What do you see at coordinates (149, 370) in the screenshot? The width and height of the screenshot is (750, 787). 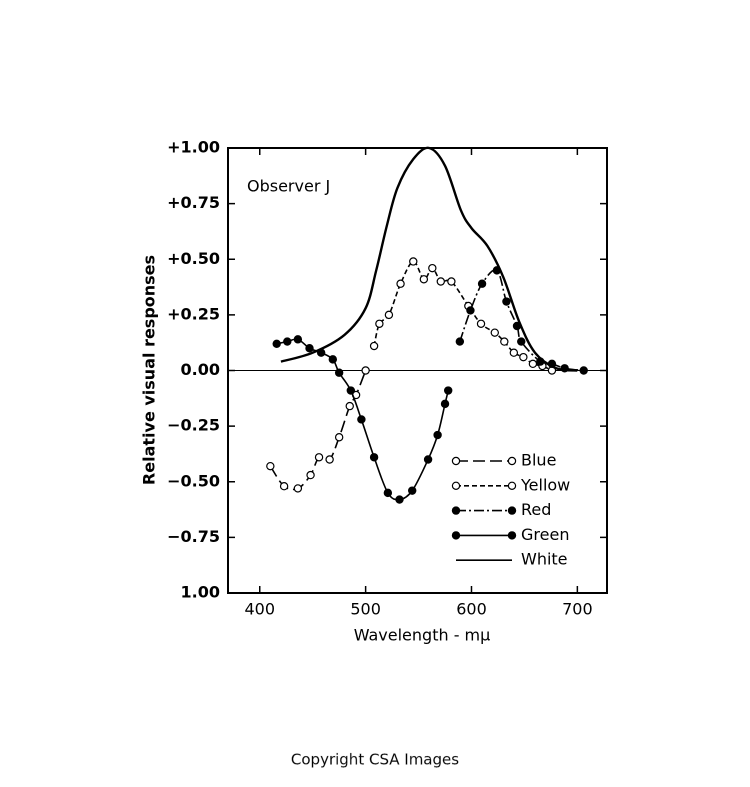 I see `y-axis-label: Relative visual responses` at bounding box center [149, 370].